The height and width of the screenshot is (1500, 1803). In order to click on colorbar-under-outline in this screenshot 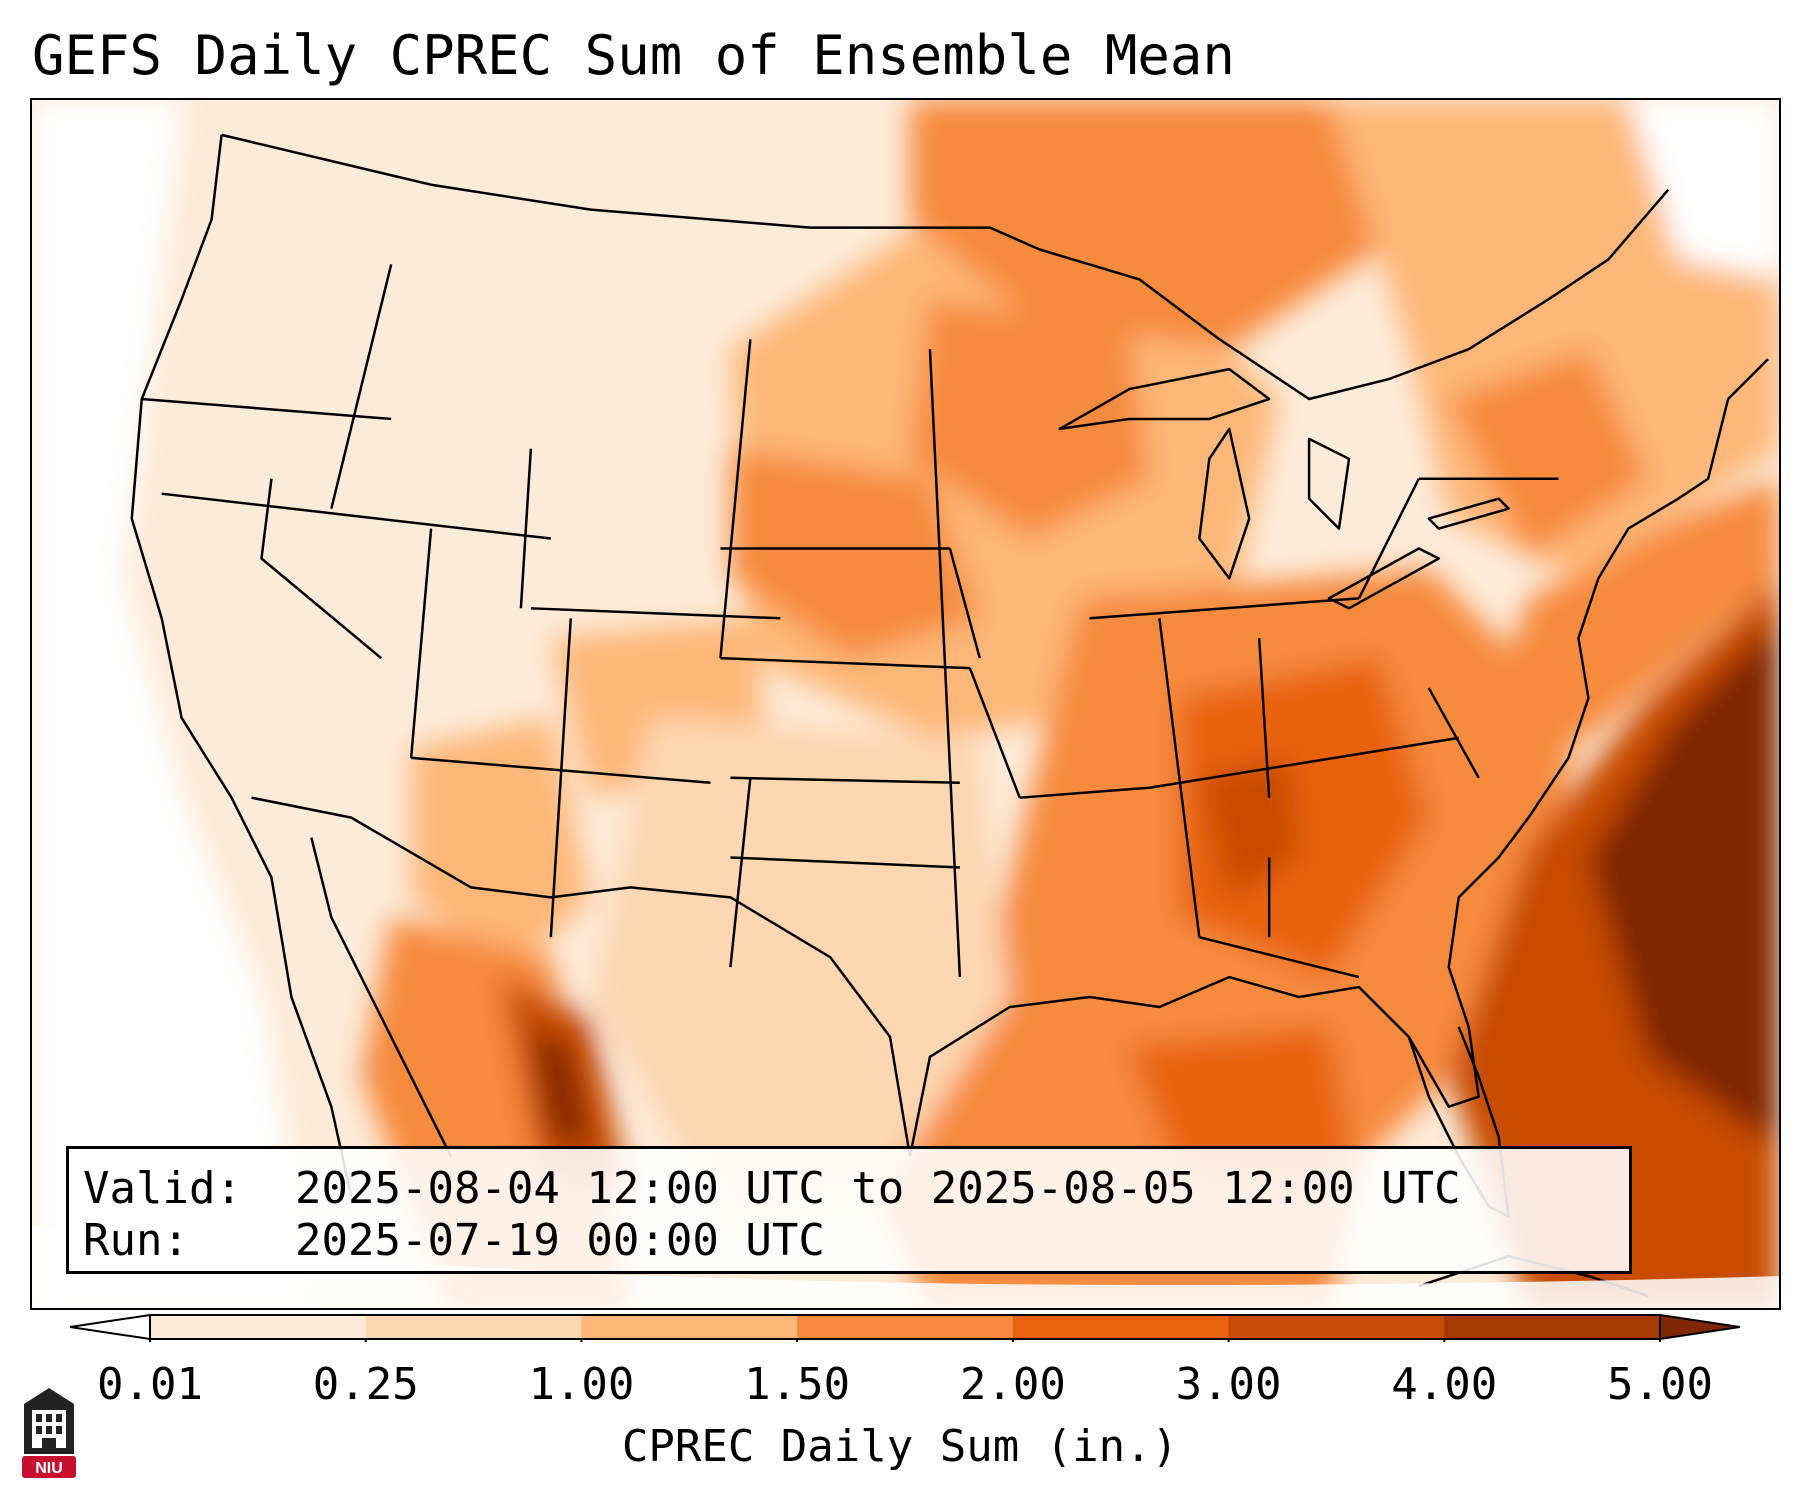, I will do `click(110, 1327)`.